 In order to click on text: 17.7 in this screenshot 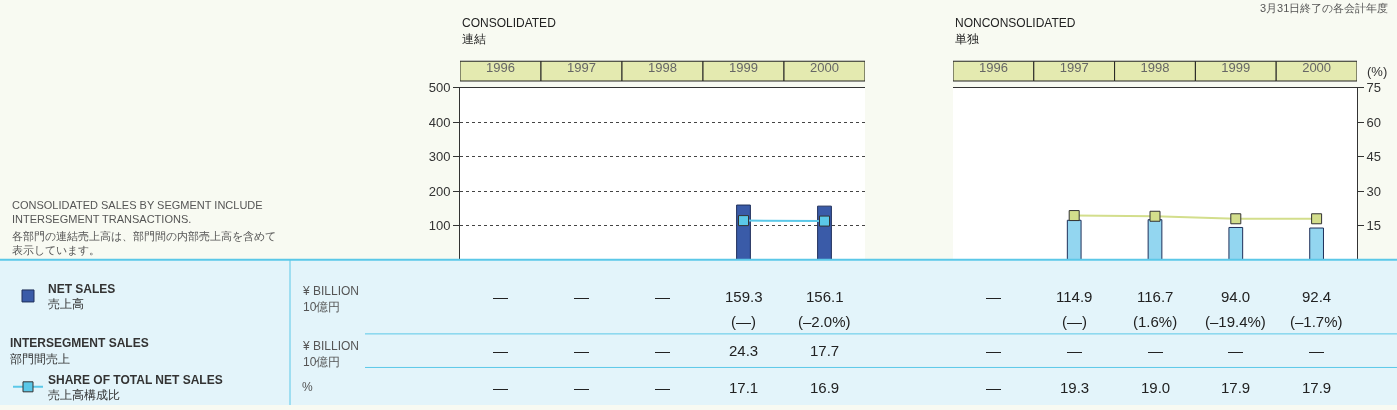, I will do `click(825, 350)`.